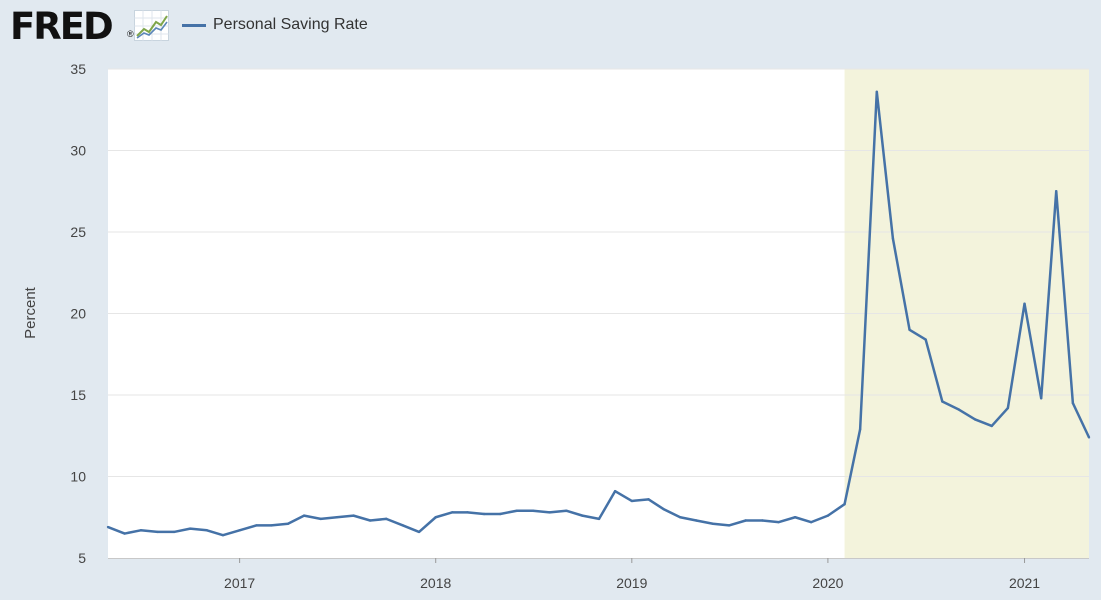  What do you see at coordinates (78, 151) in the screenshot?
I see `y-tick-label: 30` at bounding box center [78, 151].